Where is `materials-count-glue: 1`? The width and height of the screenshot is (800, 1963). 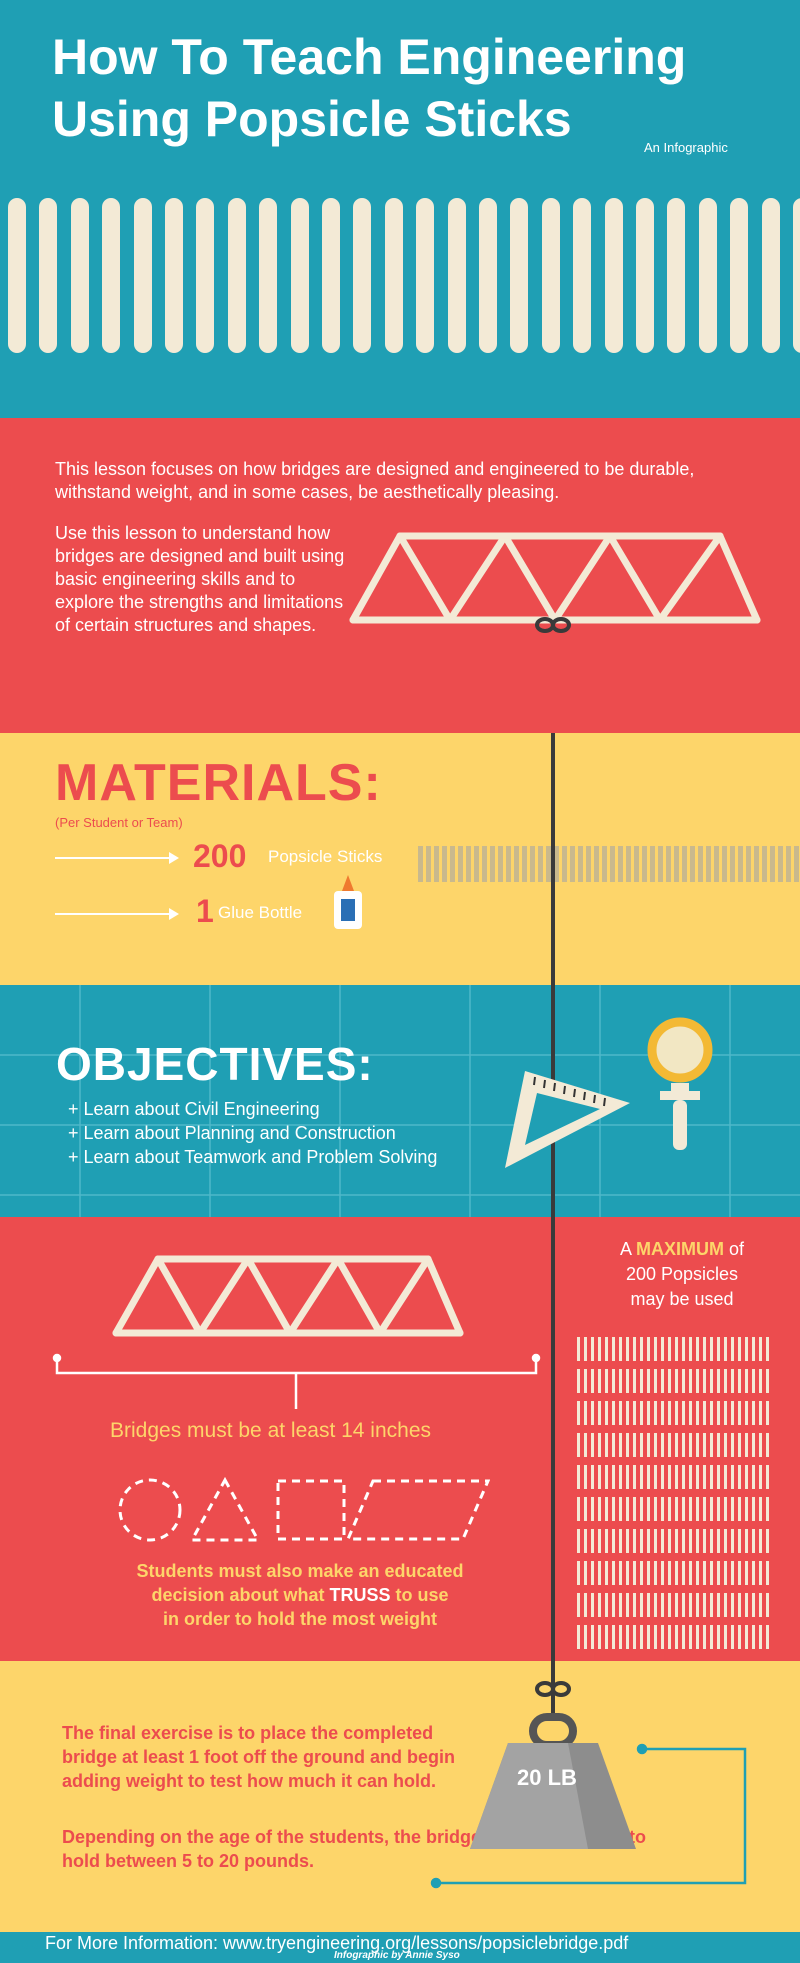 materials-count-glue: 1 is located at coordinates (205, 911).